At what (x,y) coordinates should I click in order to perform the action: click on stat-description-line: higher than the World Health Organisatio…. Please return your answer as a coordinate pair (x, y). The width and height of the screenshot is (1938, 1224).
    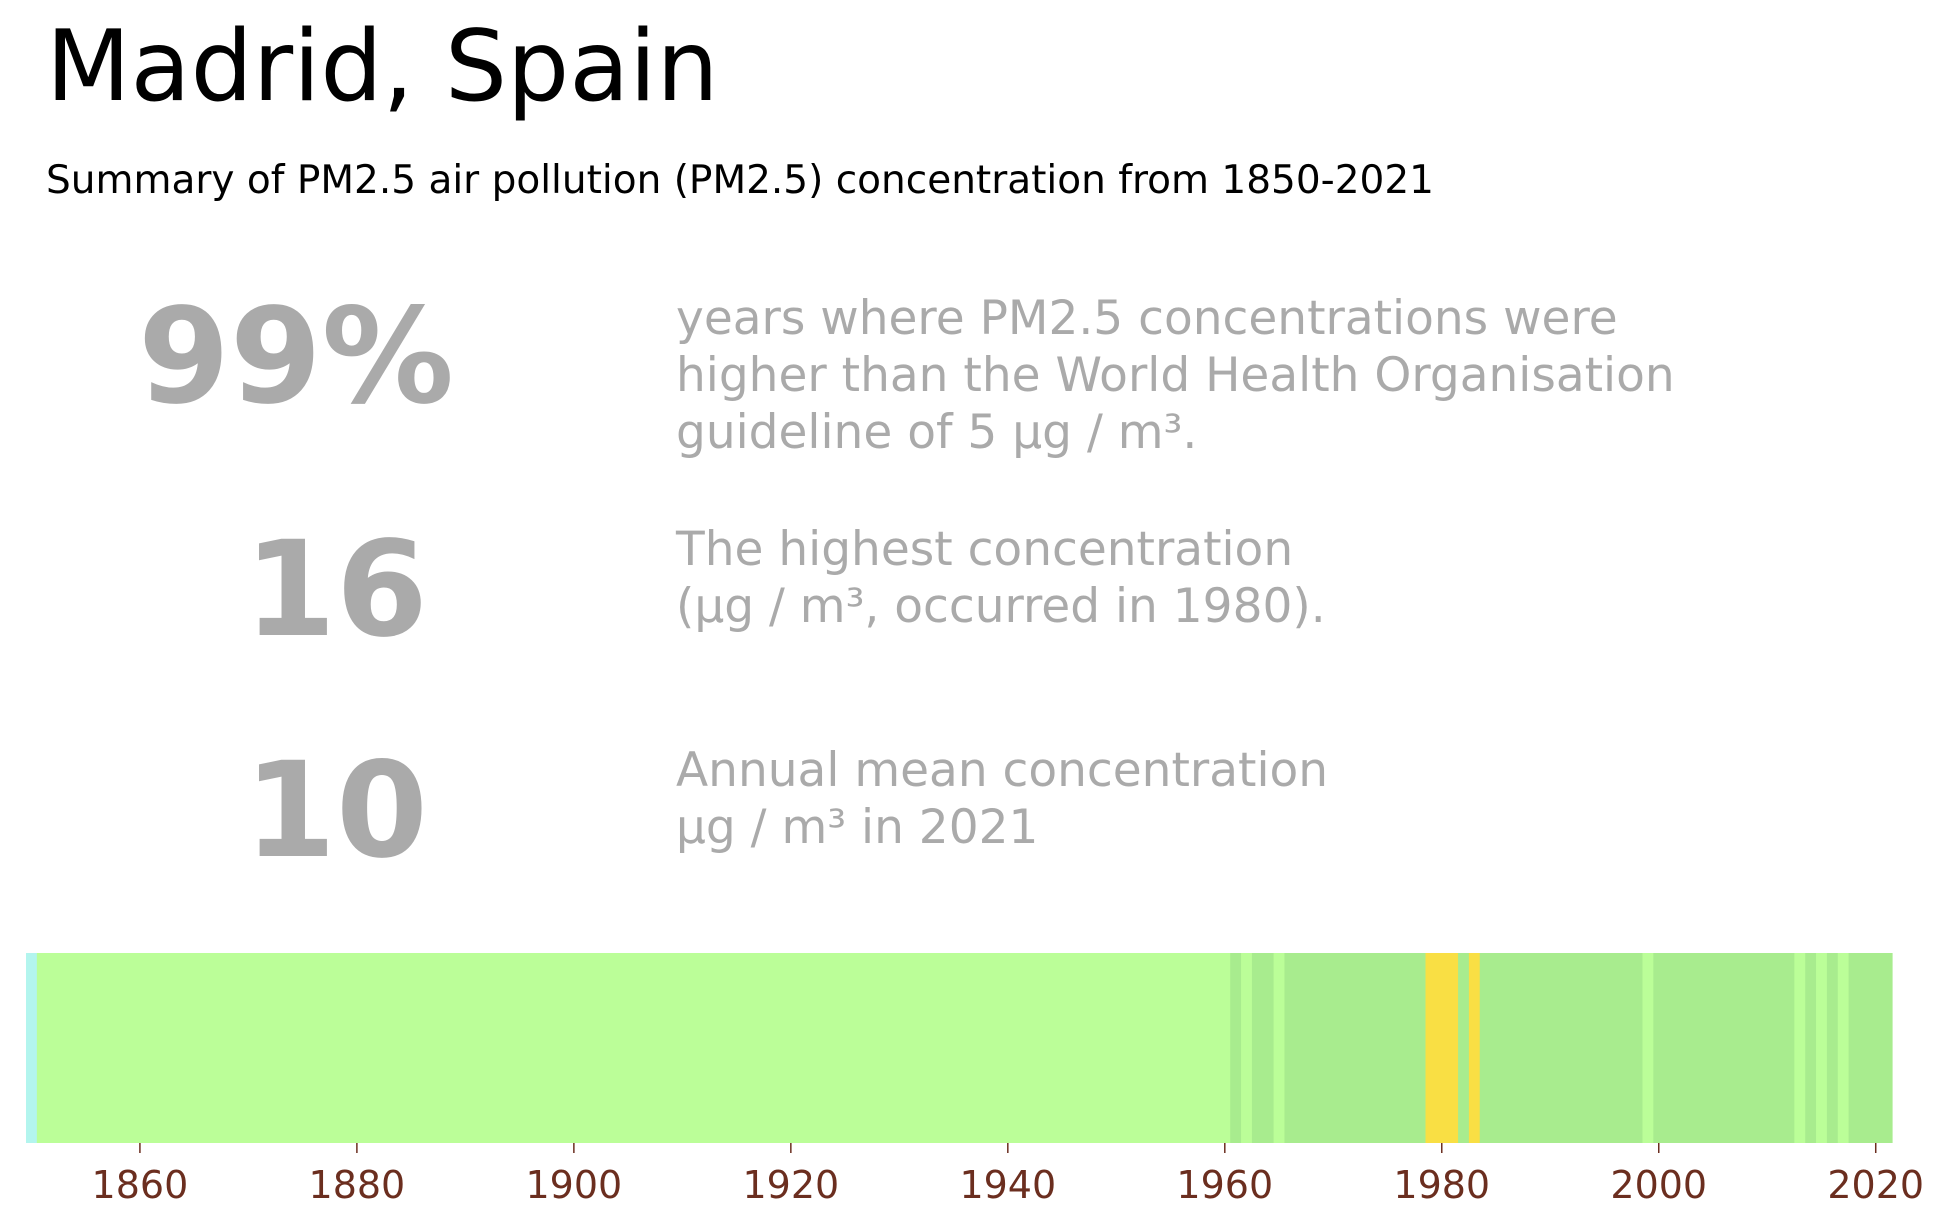
    Looking at the image, I should click on (1175, 375).